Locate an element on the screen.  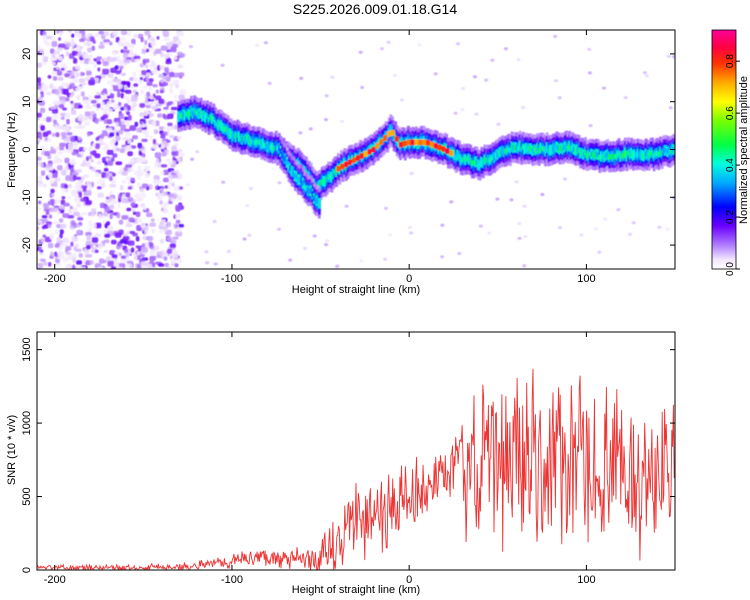
colorbar-tick-label: 0.4 is located at coordinates (730, 165).